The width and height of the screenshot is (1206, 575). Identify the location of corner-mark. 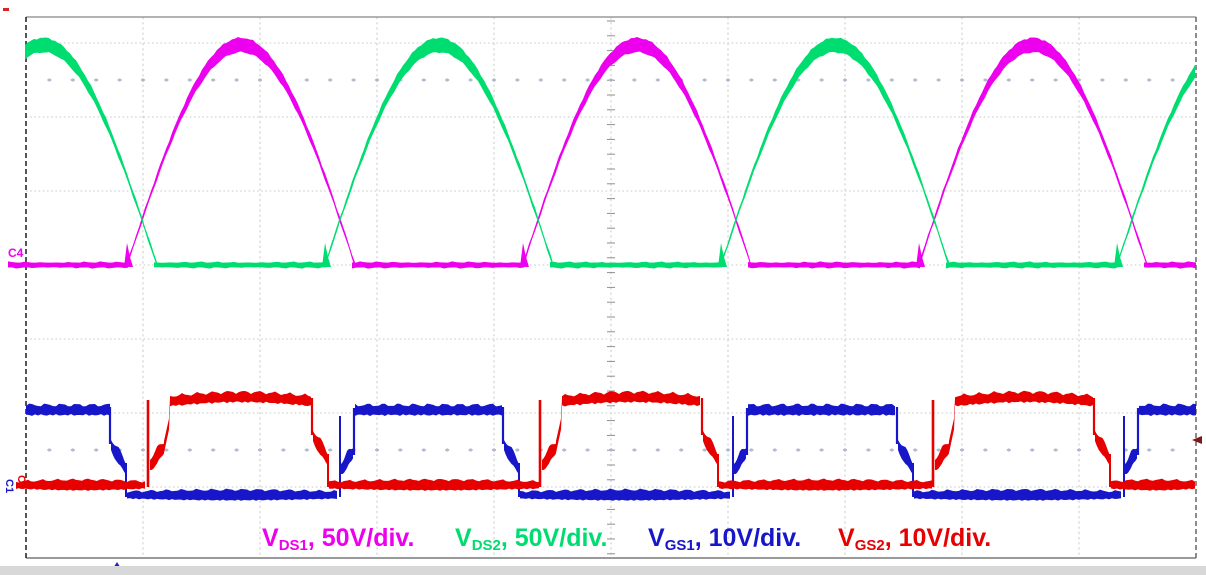
(6, 9).